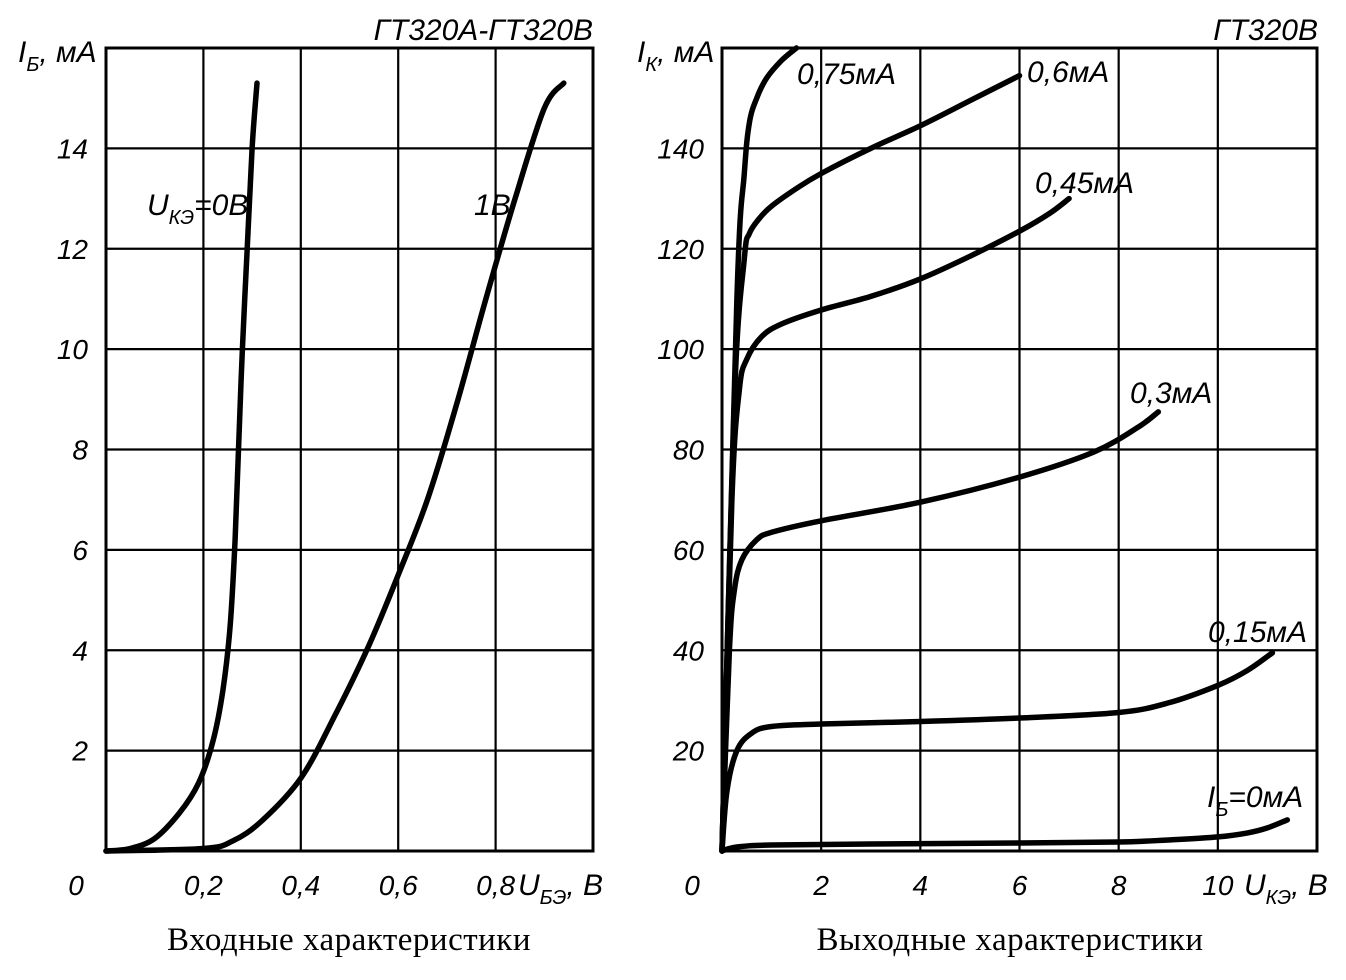 This screenshot has height=980, width=1346. What do you see at coordinates (680, 148) in the screenshot?
I see `y-tick-label: 140` at bounding box center [680, 148].